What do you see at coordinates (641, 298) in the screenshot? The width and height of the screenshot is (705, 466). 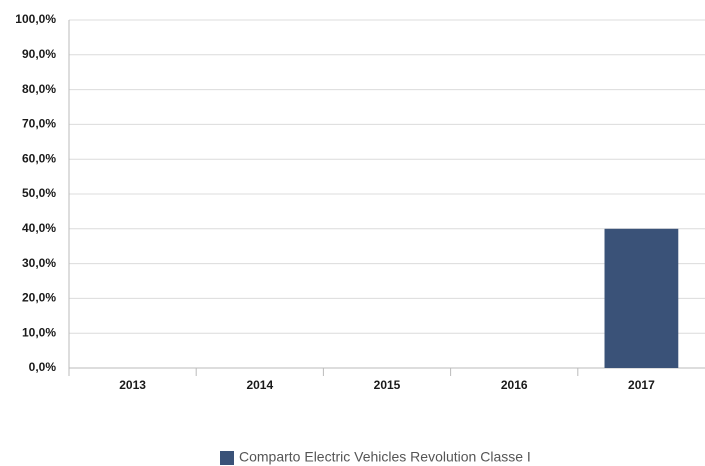 I see `bar` at bounding box center [641, 298].